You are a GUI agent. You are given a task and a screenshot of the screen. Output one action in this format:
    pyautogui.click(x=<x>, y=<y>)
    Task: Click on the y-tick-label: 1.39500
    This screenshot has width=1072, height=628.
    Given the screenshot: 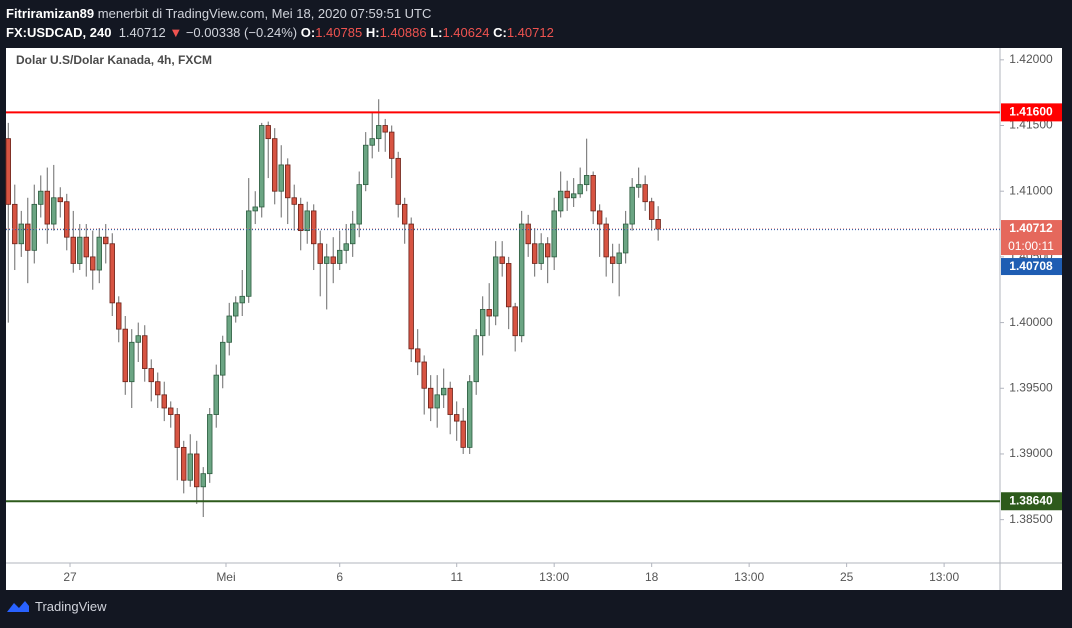 What is the action you would take?
    pyautogui.click(x=1031, y=387)
    